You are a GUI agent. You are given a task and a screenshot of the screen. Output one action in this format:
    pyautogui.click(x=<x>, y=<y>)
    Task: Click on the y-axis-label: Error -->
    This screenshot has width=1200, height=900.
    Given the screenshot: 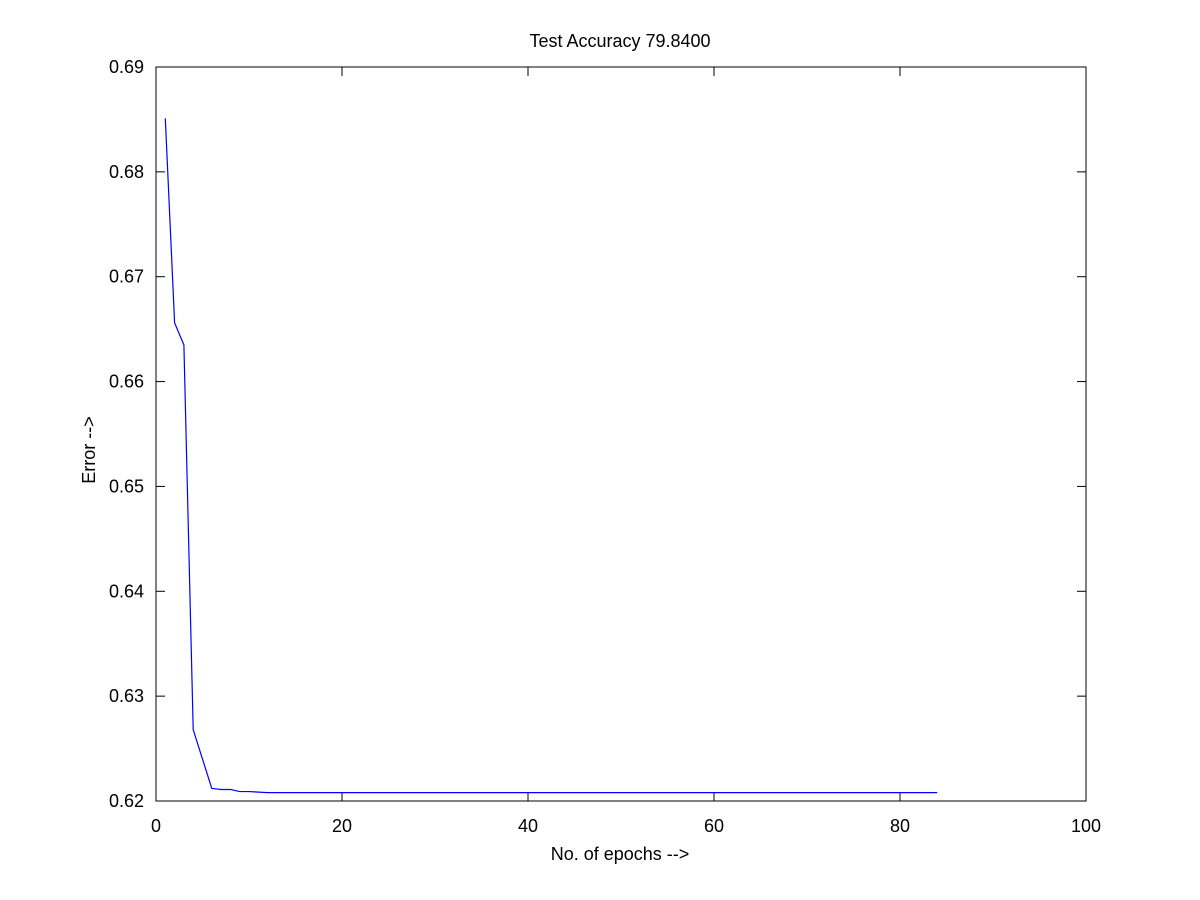 What is the action you would take?
    pyautogui.click(x=89, y=450)
    